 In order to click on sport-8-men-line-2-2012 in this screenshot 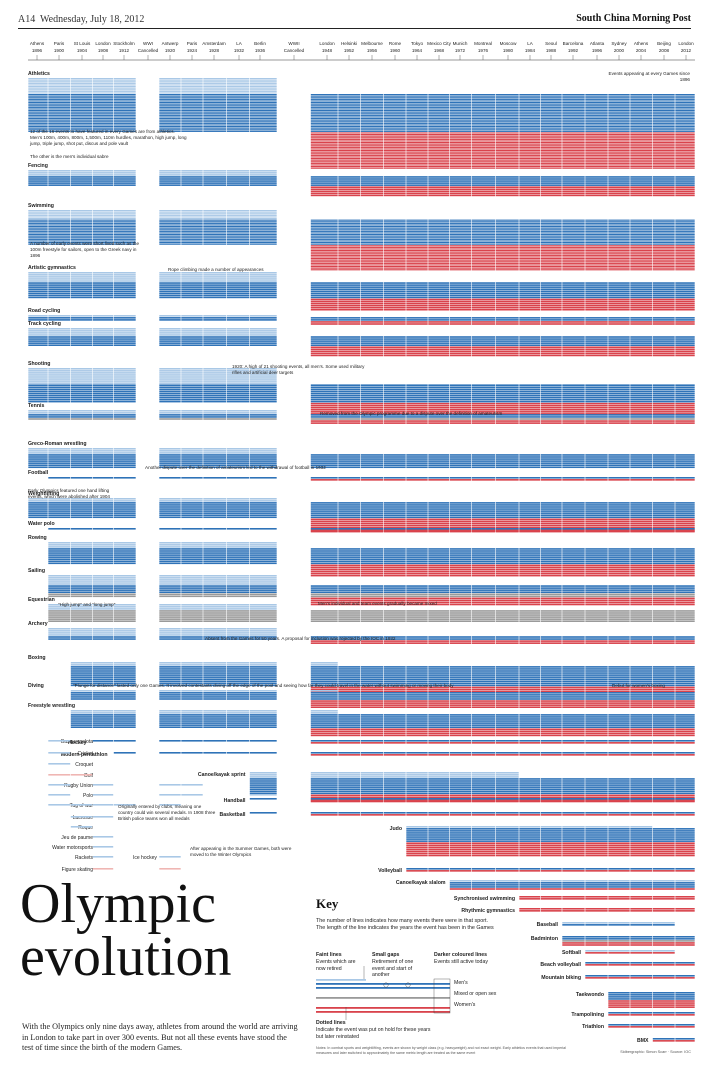, I will do `click(685, 459)`.